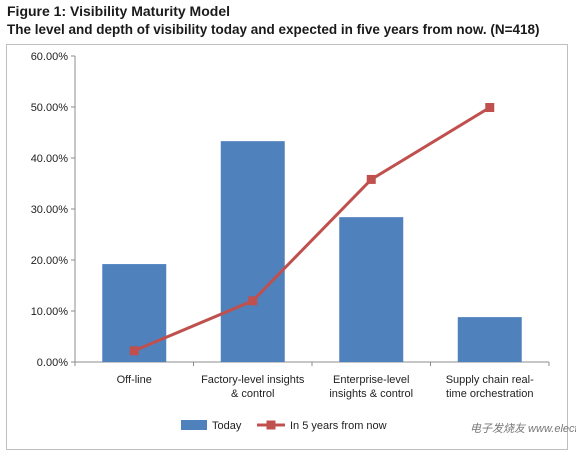  I want to click on category-label: Factory-level insights & control, so click(253, 387).